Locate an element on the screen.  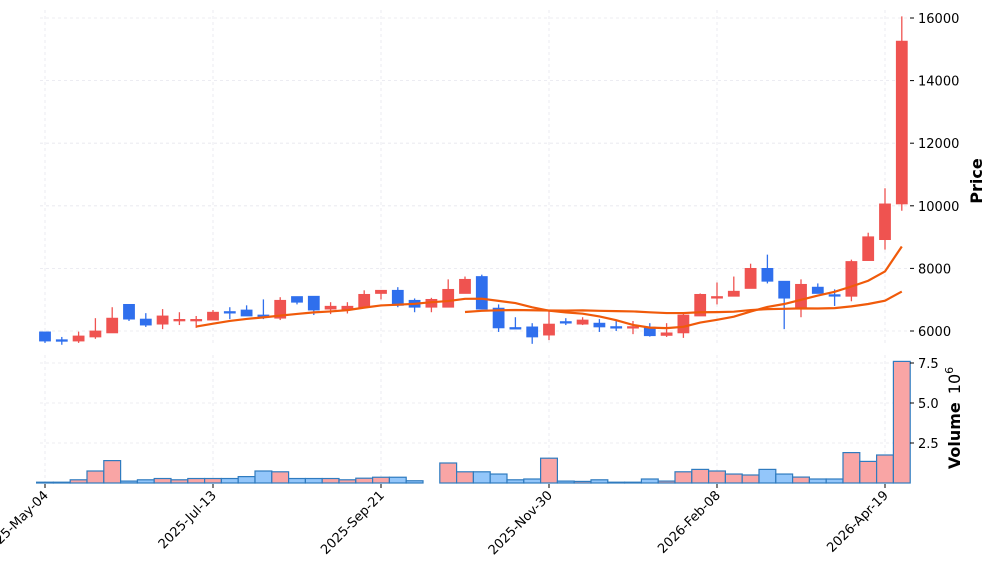
x-tick-label: 2025-Sep-21 is located at coordinates (353, 523).